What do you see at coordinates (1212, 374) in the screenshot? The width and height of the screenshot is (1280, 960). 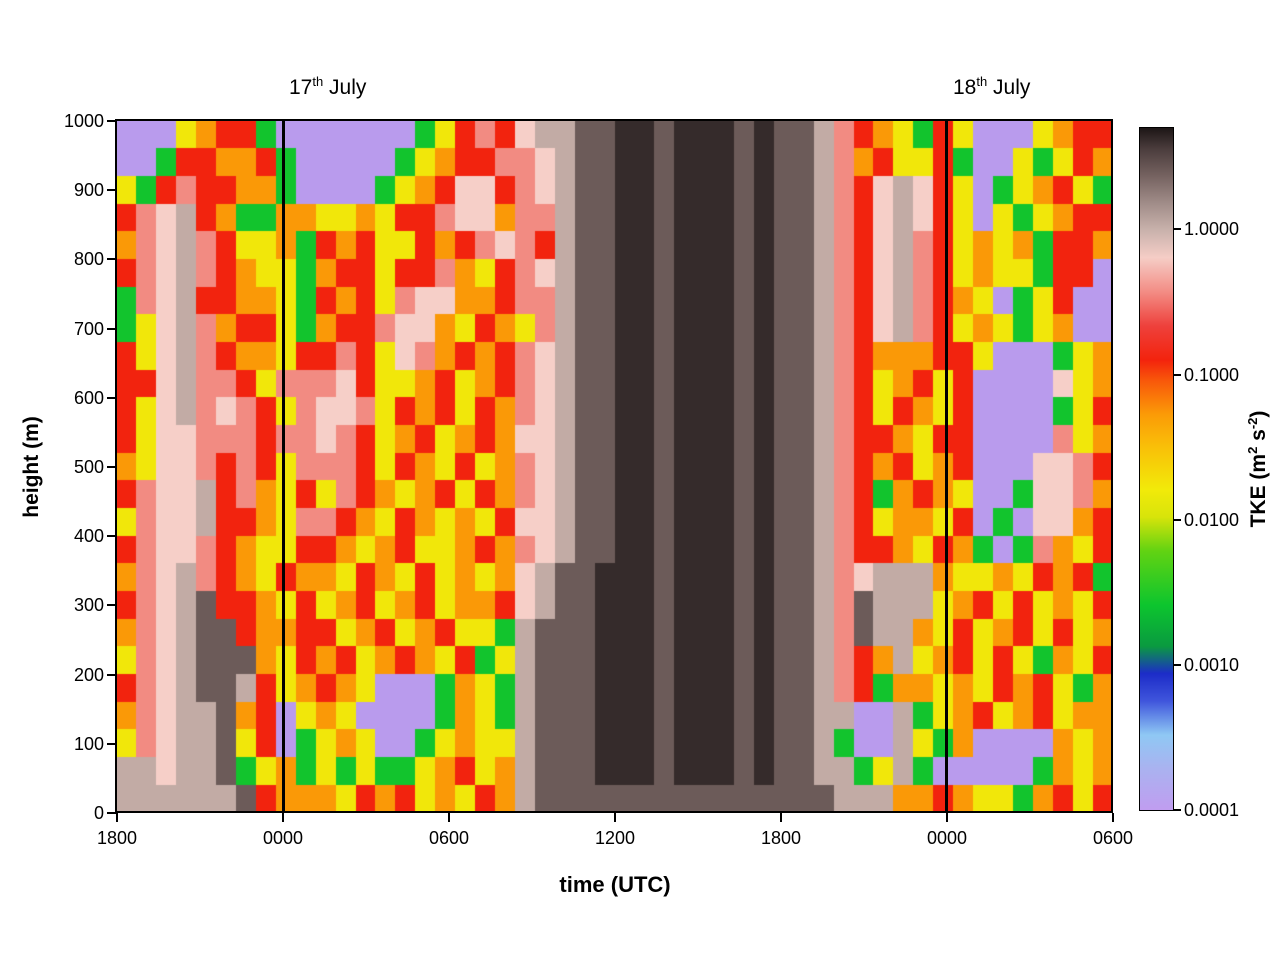 I see `colorbar-tick-label: 0.1000` at bounding box center [1212, 374].